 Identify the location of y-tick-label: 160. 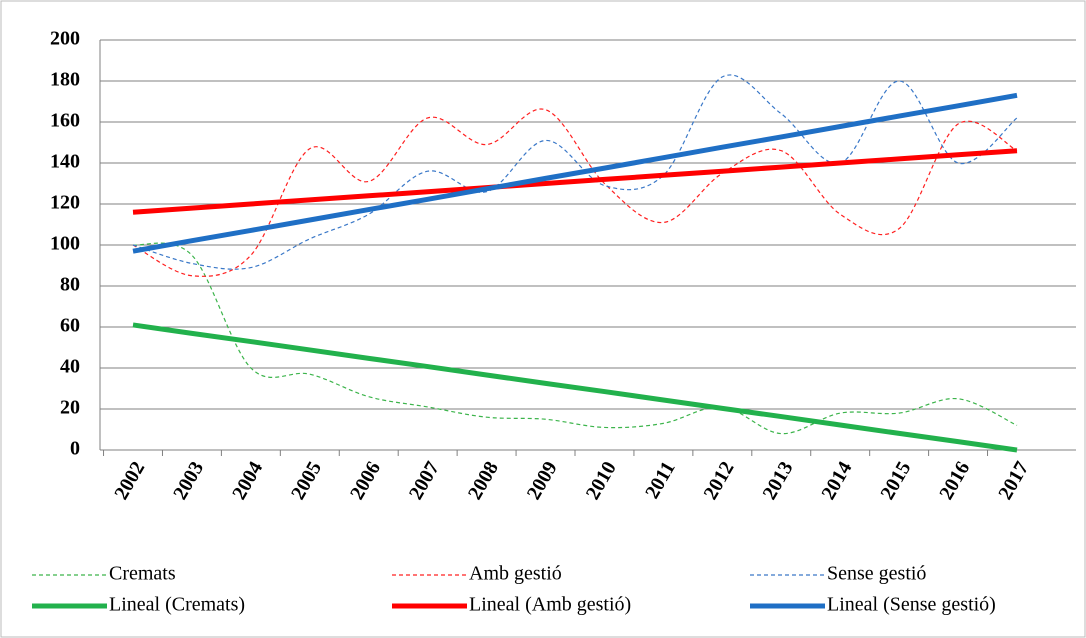
(65, 121).